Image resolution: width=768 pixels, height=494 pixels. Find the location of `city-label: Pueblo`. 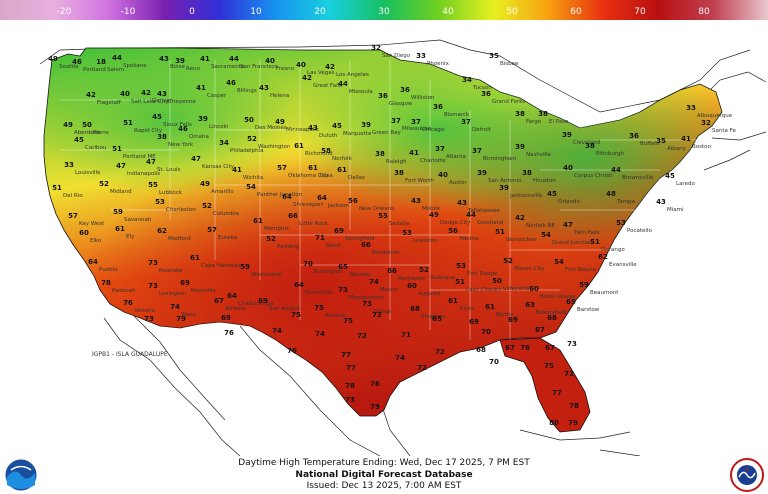

city-label: Pueblo is located at coordinates (108, 270).